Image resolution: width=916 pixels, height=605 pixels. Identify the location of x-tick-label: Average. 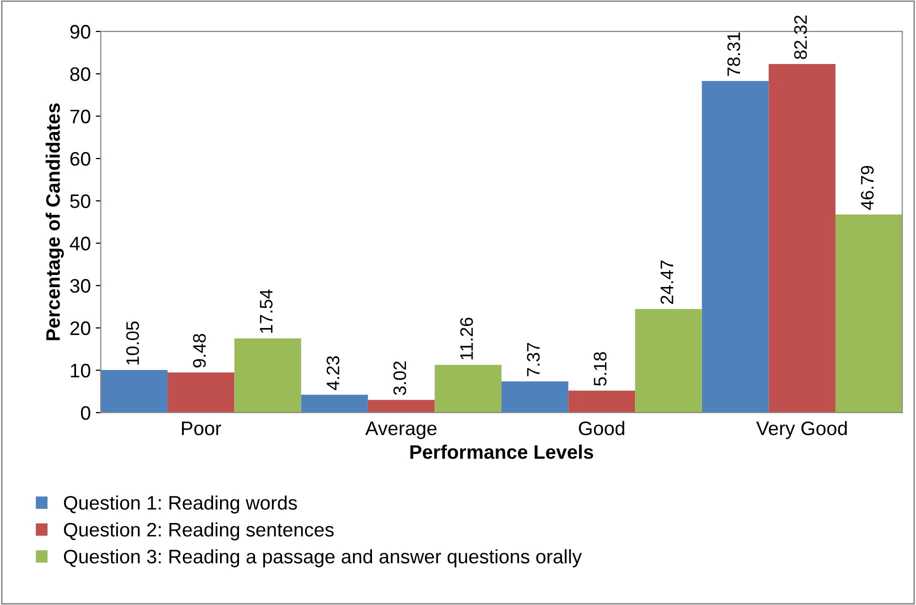
(400, 431).